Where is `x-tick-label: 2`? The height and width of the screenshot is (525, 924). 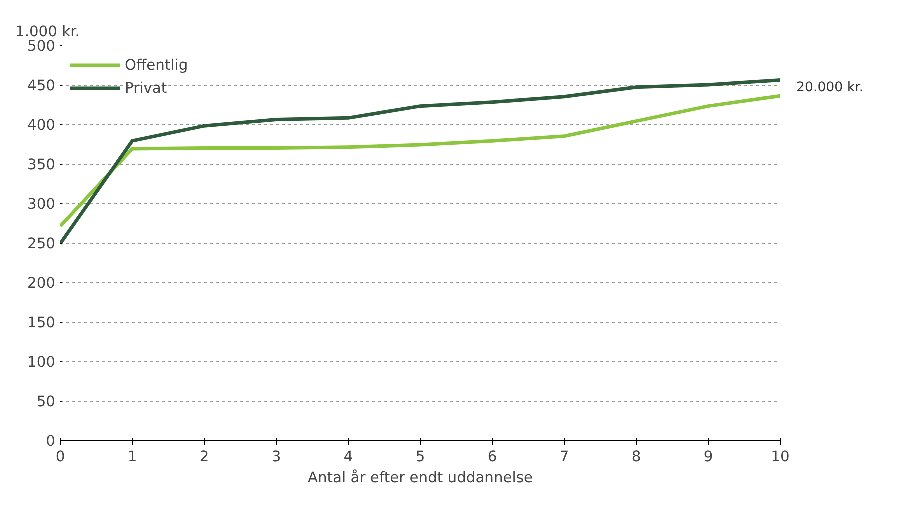 x-tick-label: 2 is located at coordinates (205, 457).